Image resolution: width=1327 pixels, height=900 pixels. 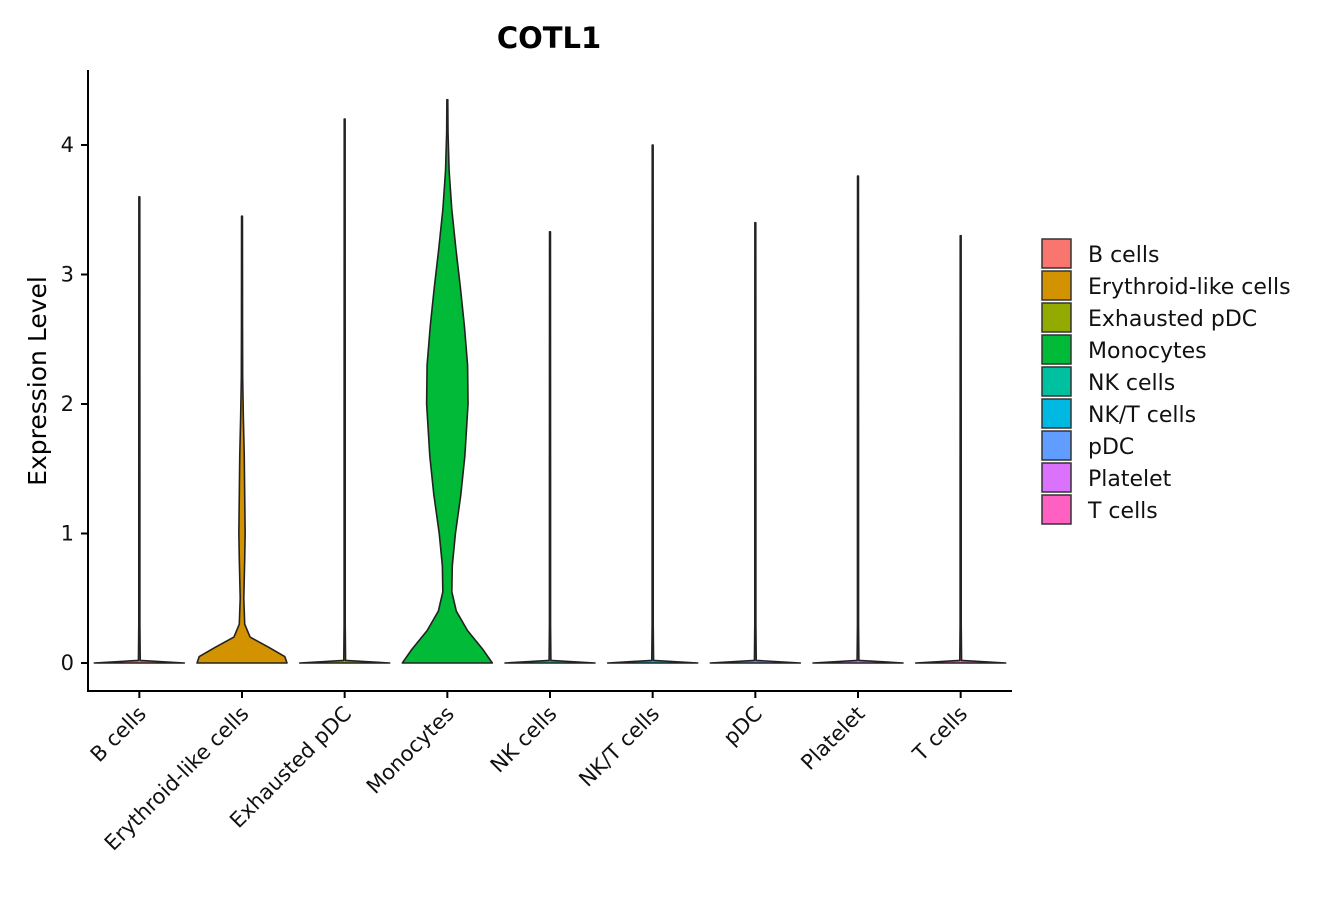 What do you see at coordinates (1122, 511) in the screenshot?
I see `legend-label: T cells` at bounding box center [1122, 511].